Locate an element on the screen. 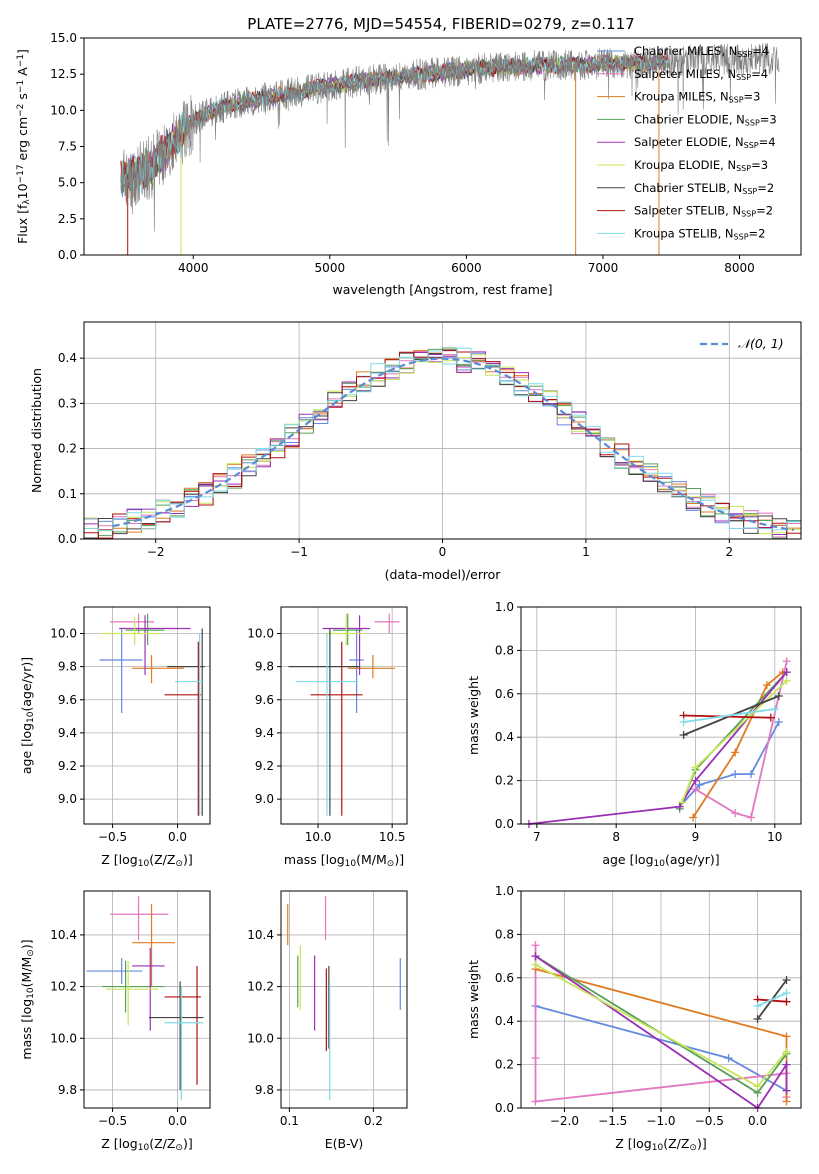  mass_vs_ebv-frame is located at coordinates (344, 999).